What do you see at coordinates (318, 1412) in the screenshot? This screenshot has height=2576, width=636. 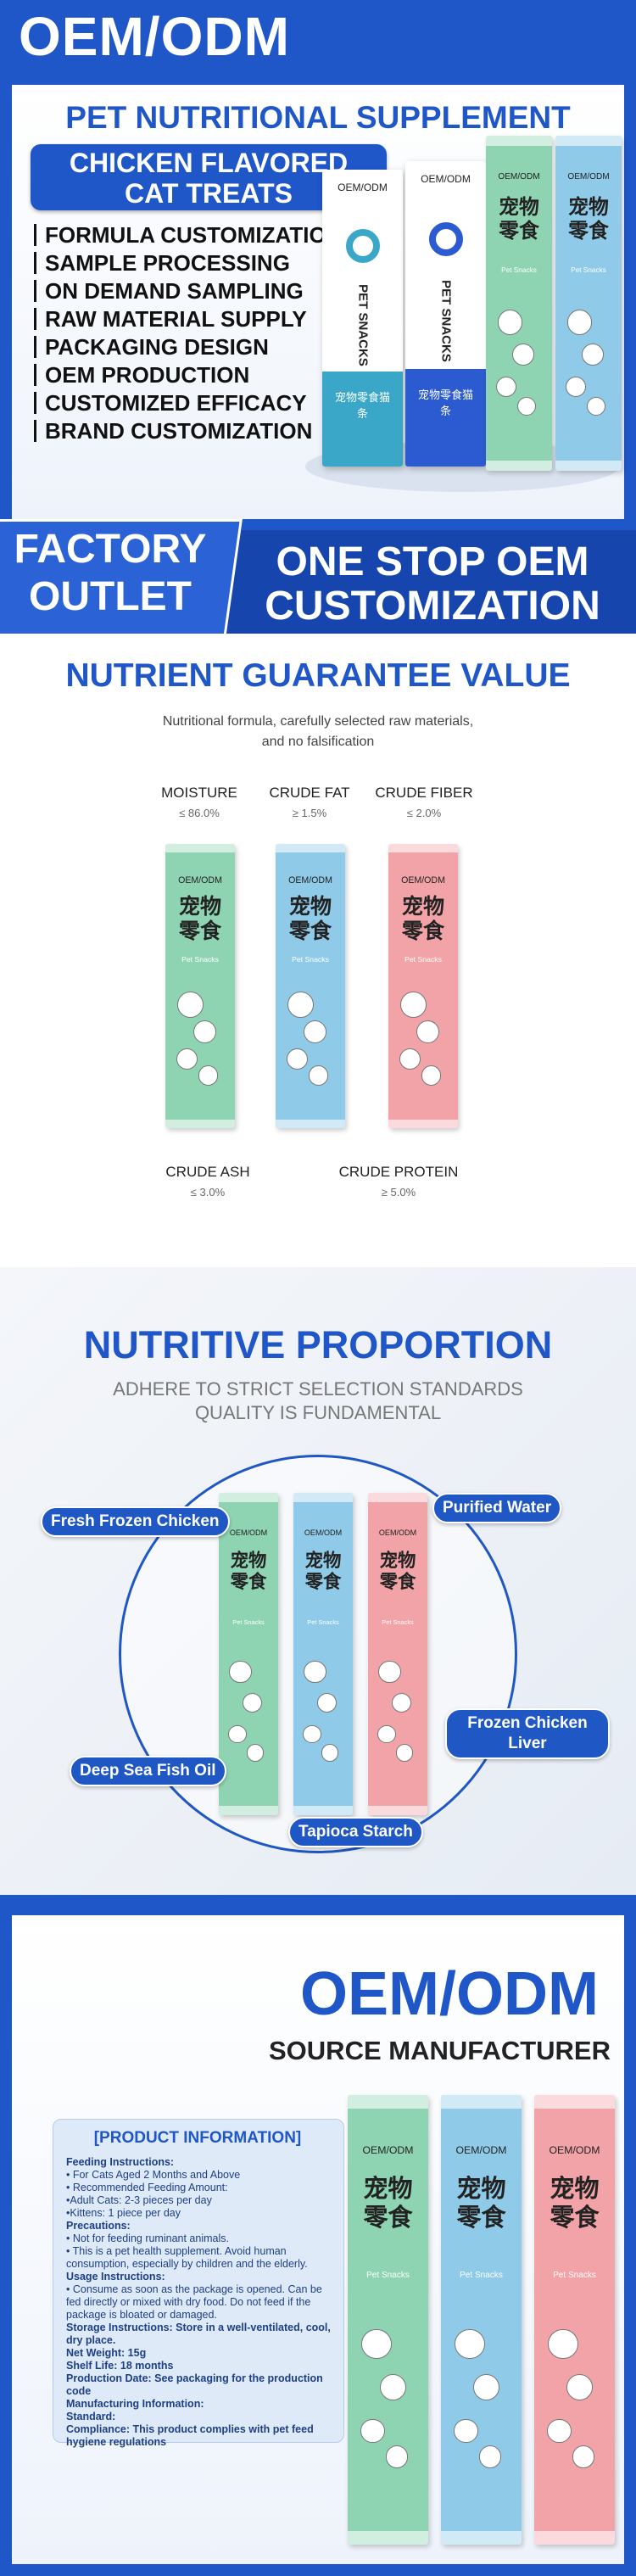 I see `section-subtitle: QUALITY IS FUNDAMENTAL` at bounding box center [318, 1412].